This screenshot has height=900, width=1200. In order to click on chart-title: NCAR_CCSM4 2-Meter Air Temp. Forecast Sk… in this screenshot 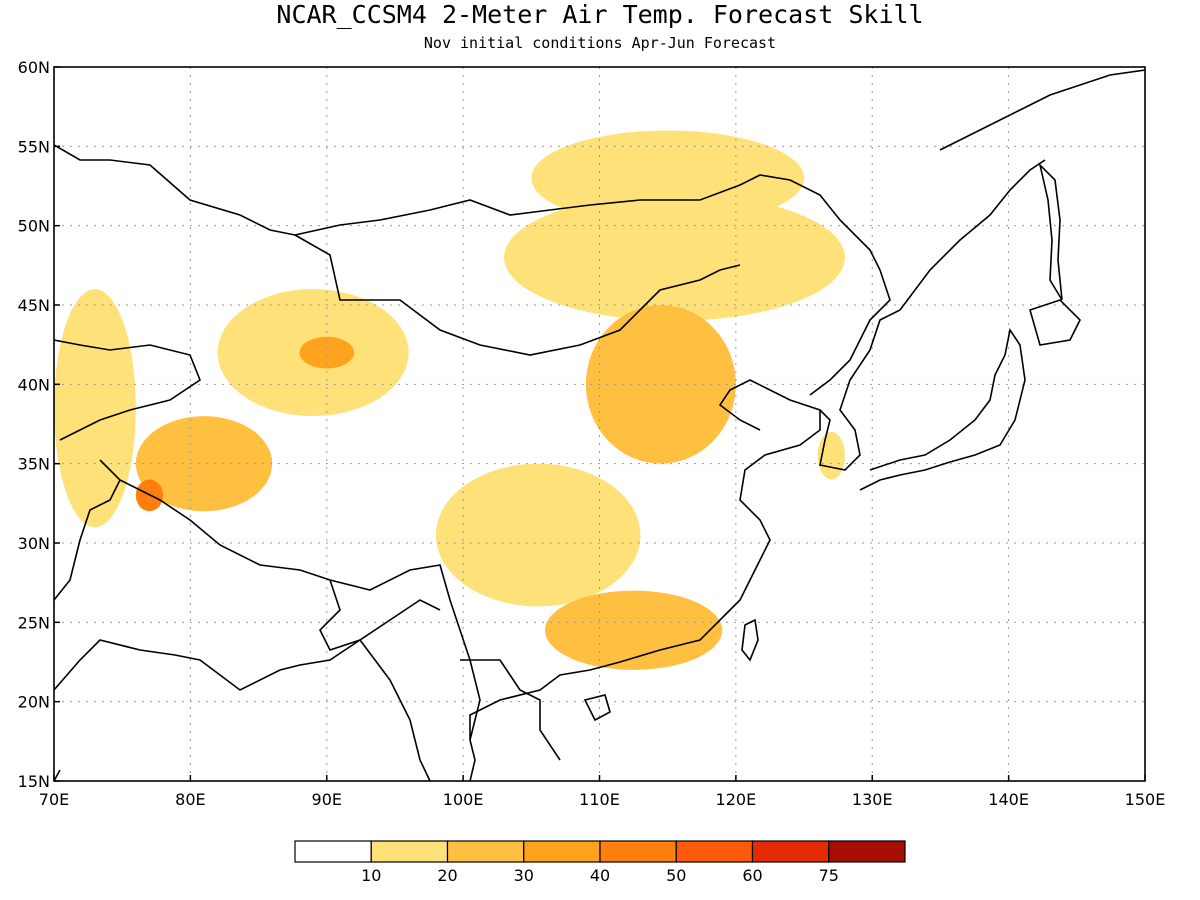, I will do `click(600, 14)`.